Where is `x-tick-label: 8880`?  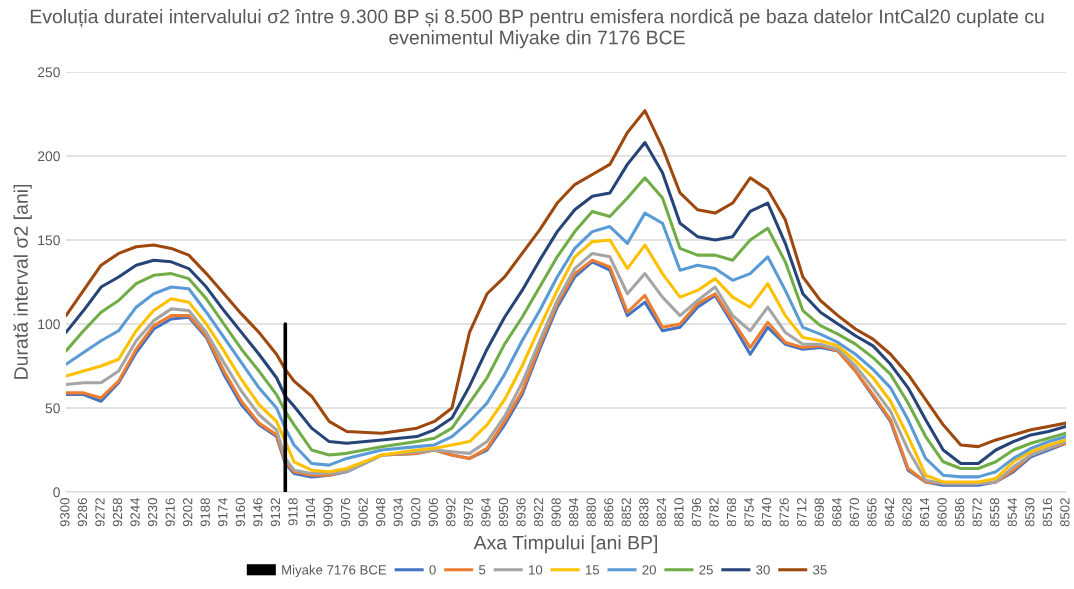 x-tick-label: 8880 is located at coordinates (591, 512).